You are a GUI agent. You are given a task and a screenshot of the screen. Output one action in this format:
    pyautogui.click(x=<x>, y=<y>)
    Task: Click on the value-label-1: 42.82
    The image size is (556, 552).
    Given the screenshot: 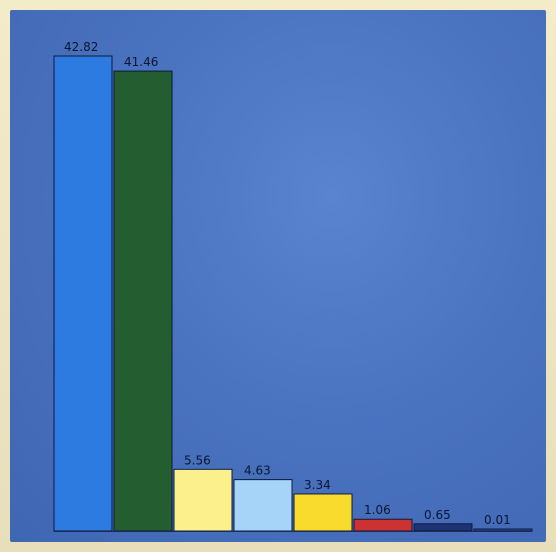 What is the action you would take?
    pyautogui.click(x=81, y=47)
    